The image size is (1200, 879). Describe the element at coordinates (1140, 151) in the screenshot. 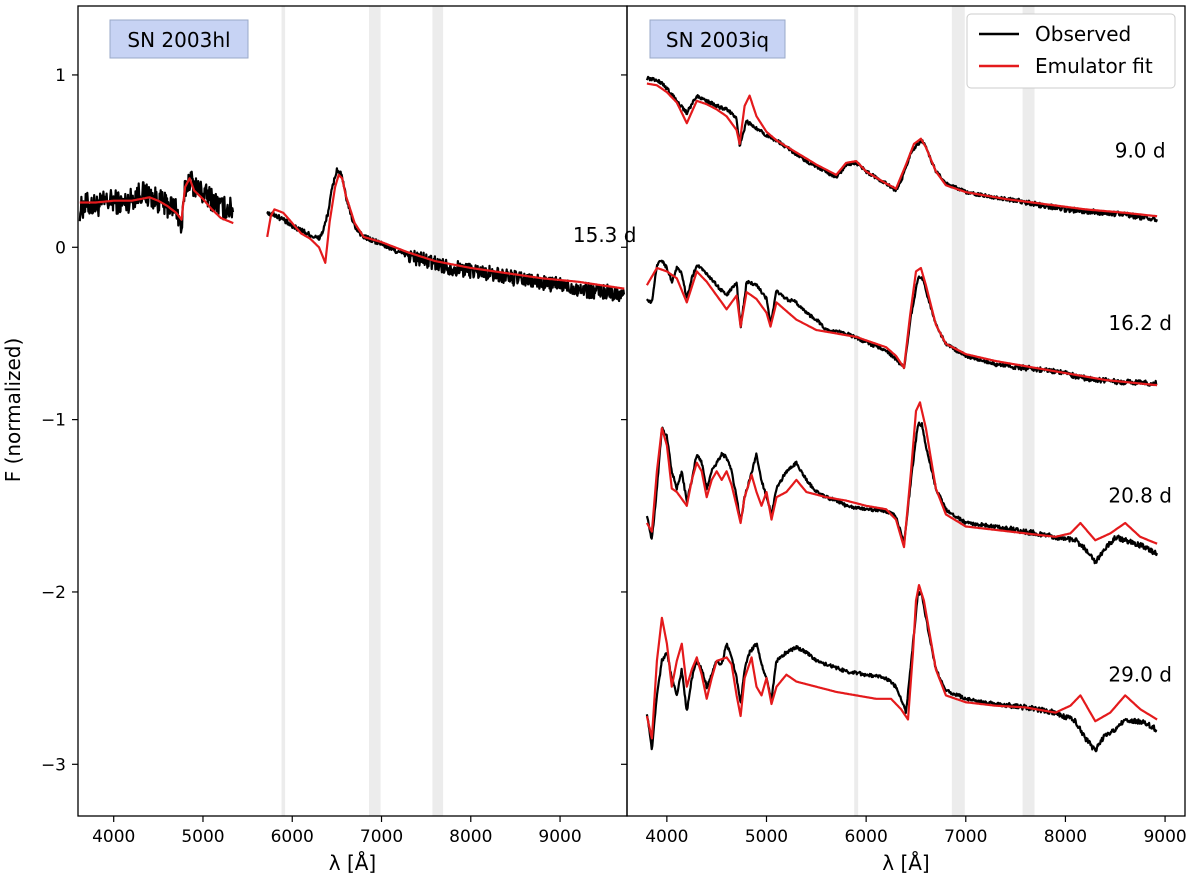

I see `epoch-label: 9.0 d` at that location.